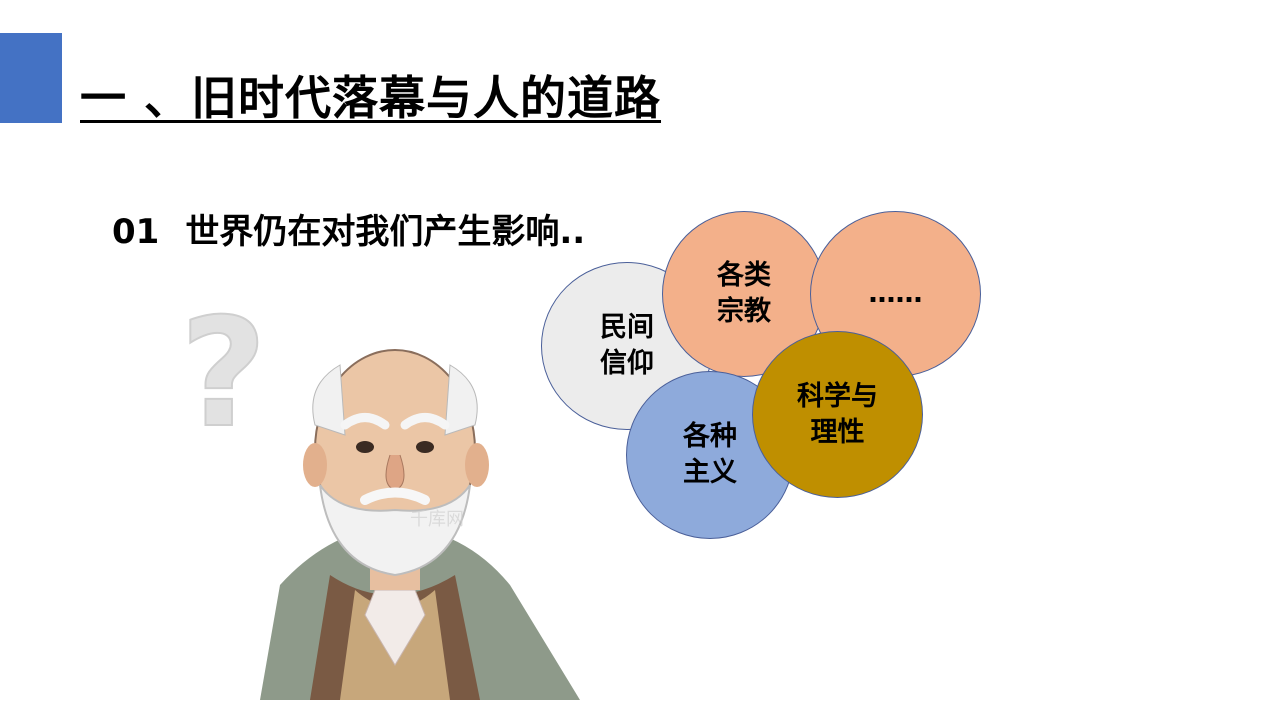 The image size is (1280, 720). I want to click on bubble-religions-line2: 宗教, so click(744, 311).